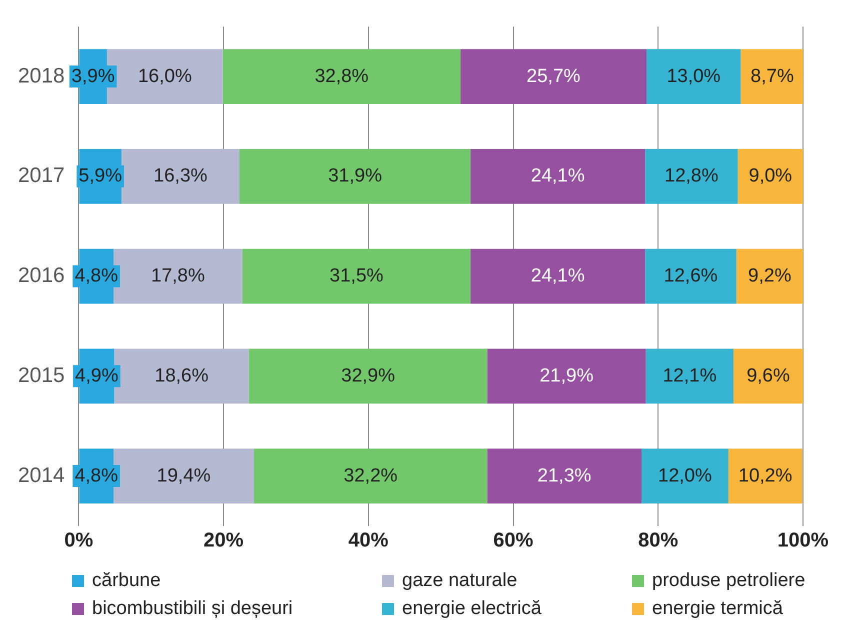 This screenshot has width=845, height=637. I want to click on data-label: 5,9%, so click(100, 176).